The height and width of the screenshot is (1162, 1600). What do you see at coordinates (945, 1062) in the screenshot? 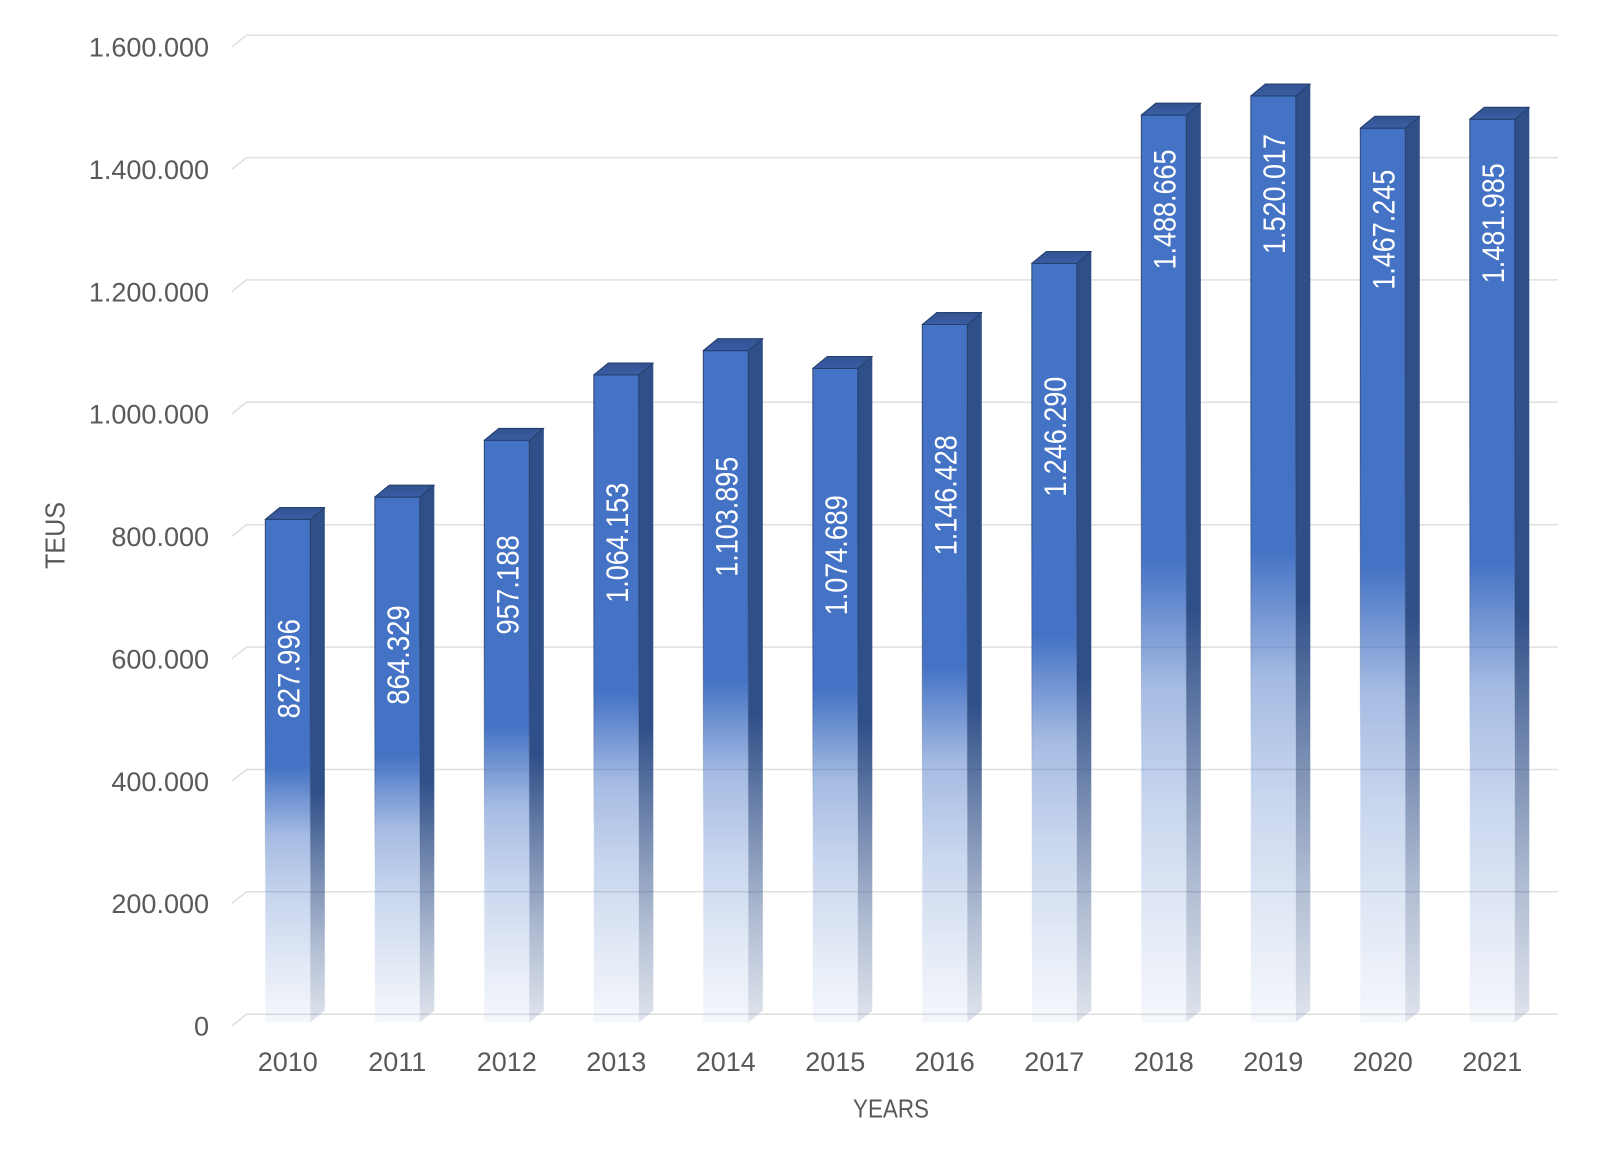
I see `svg-text: 2016` at bounding box center [945, 1062].